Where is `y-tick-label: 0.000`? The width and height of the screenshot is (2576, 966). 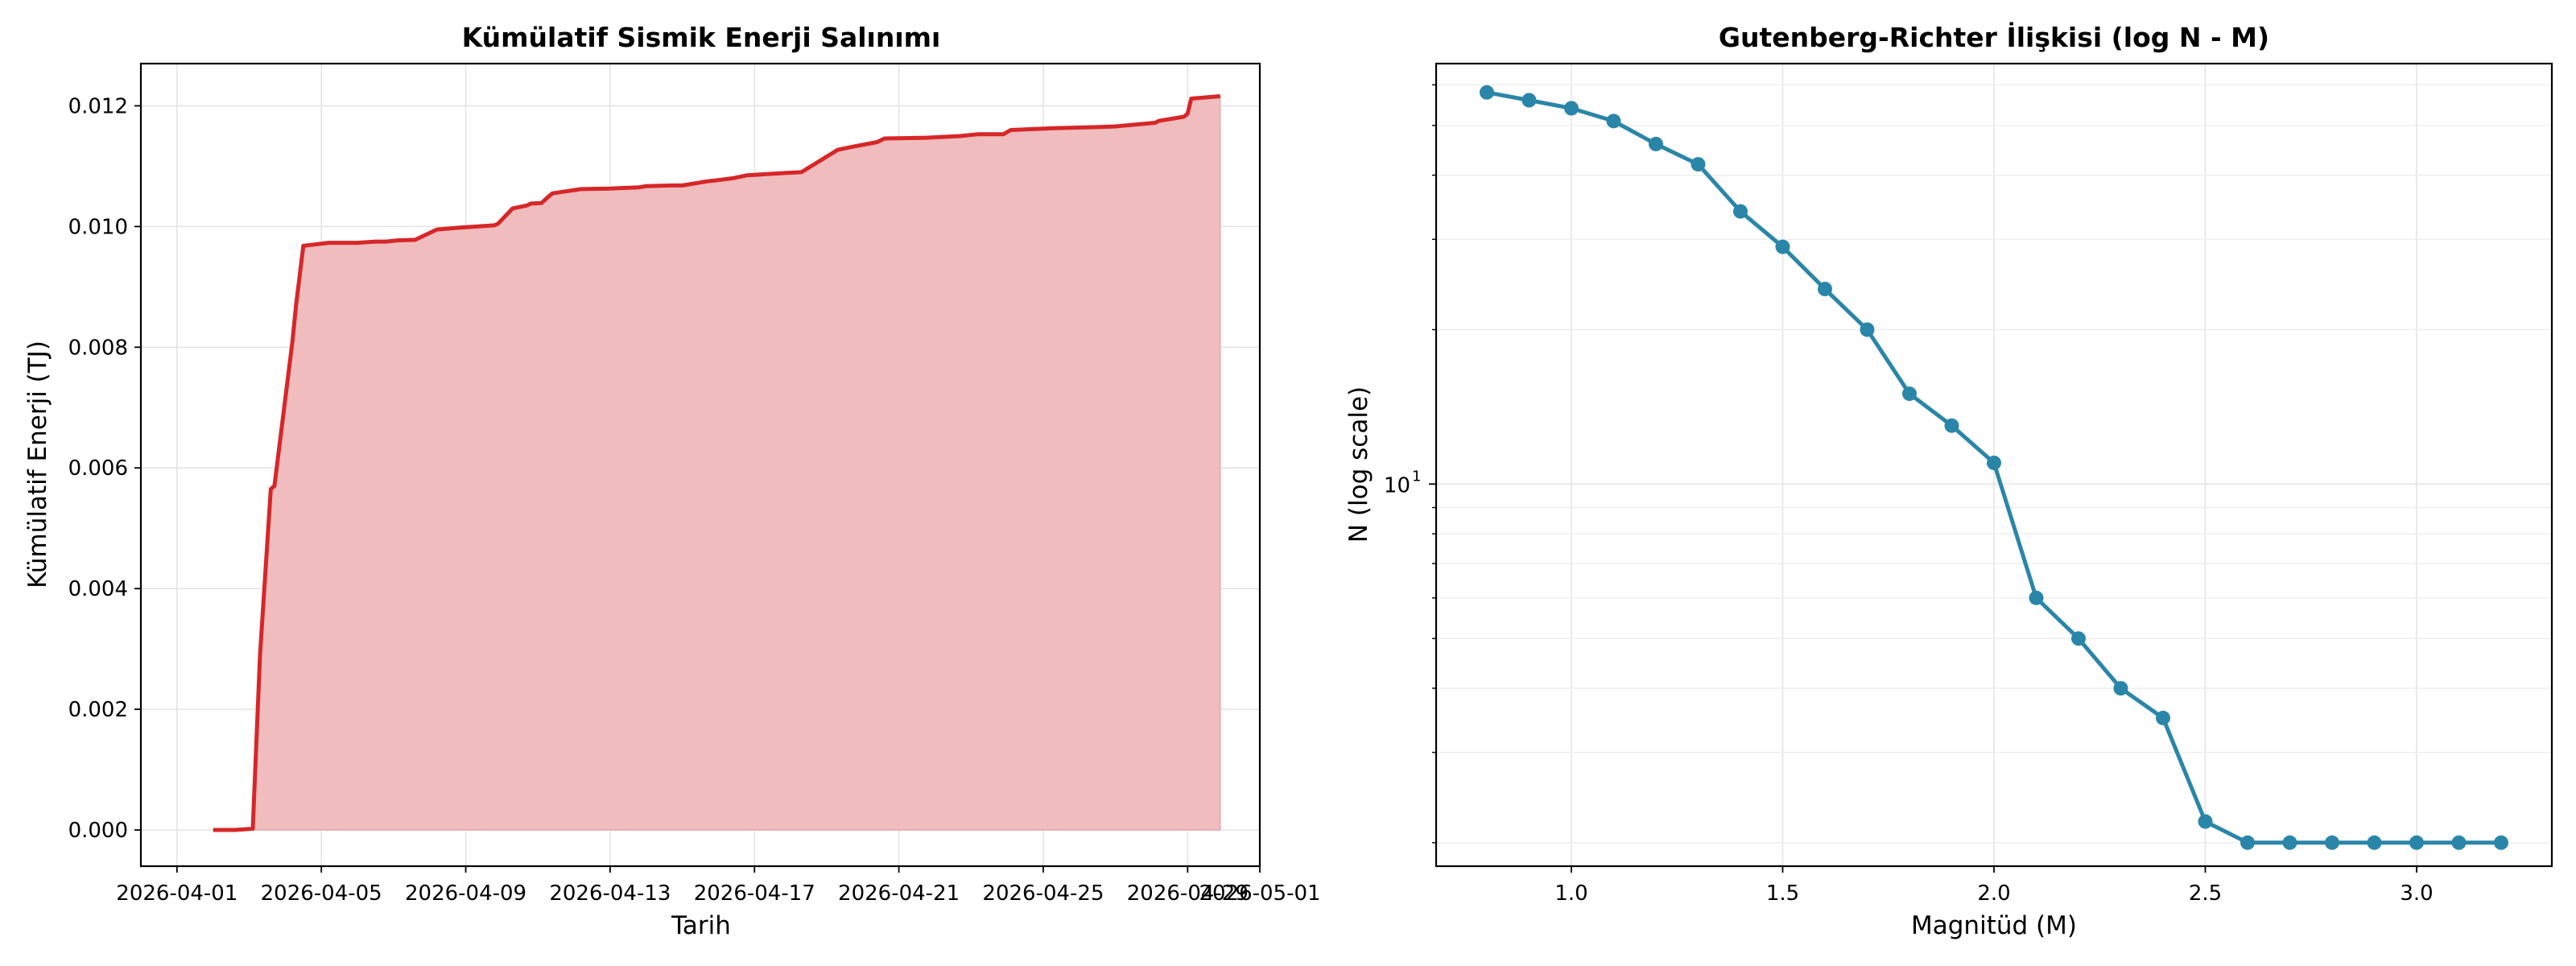 y-tick-label: 0.000 is located at coordinates (98, 831).